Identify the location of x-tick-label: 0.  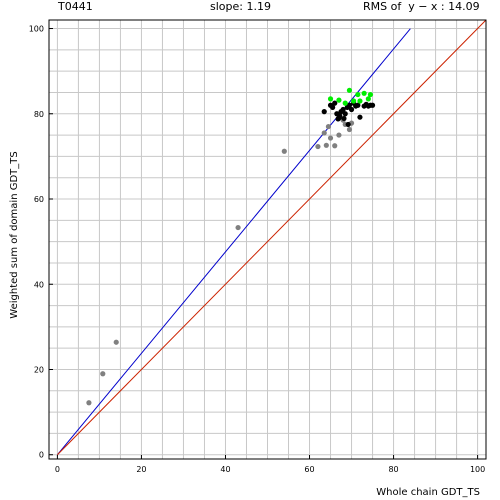
(57, 469).